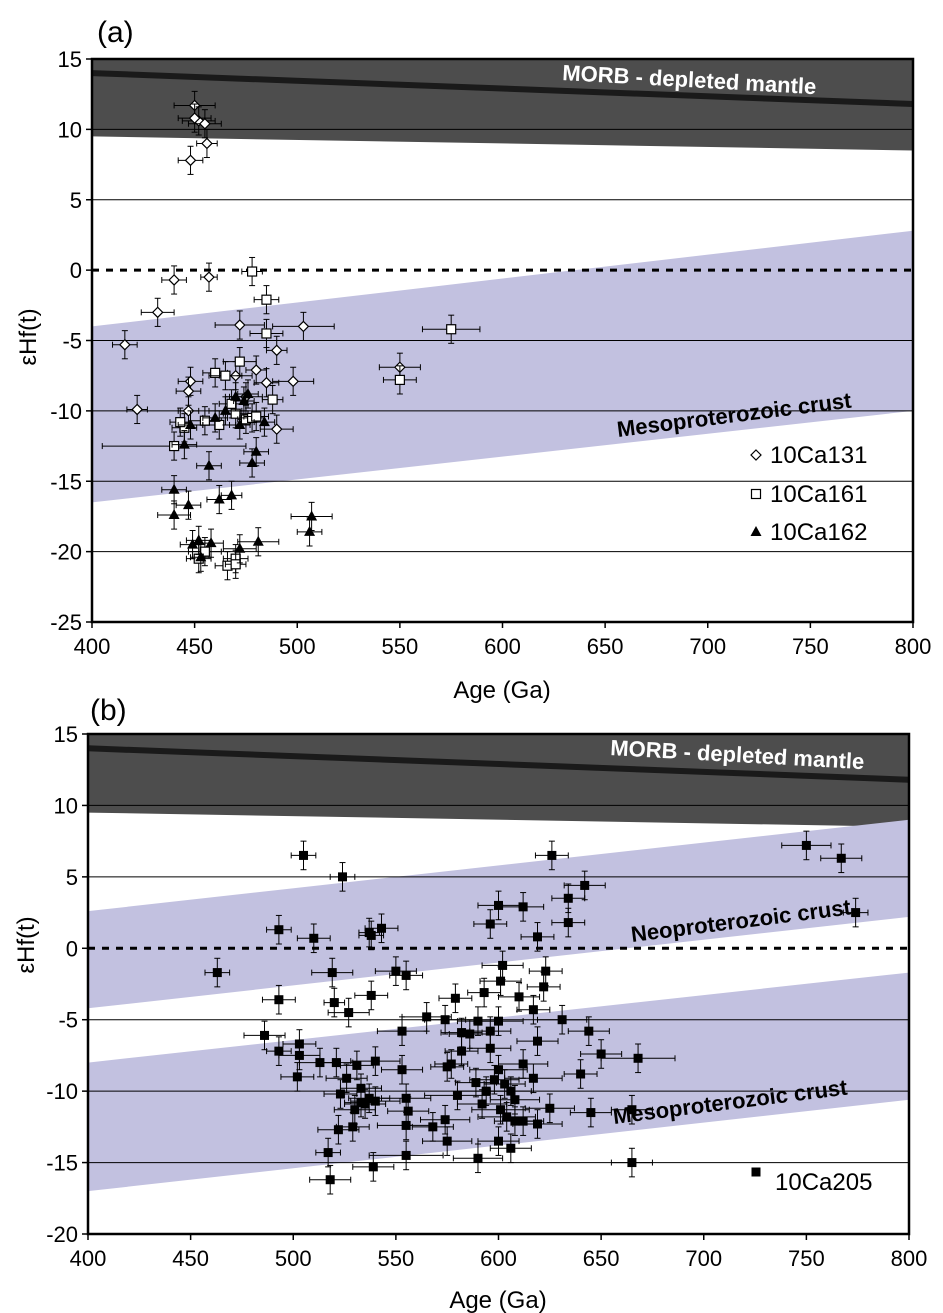  What do you see at coordinates (498, 764) in the screenshot?
I see `depleted-mantle-line` at bounding box center [498, 764].